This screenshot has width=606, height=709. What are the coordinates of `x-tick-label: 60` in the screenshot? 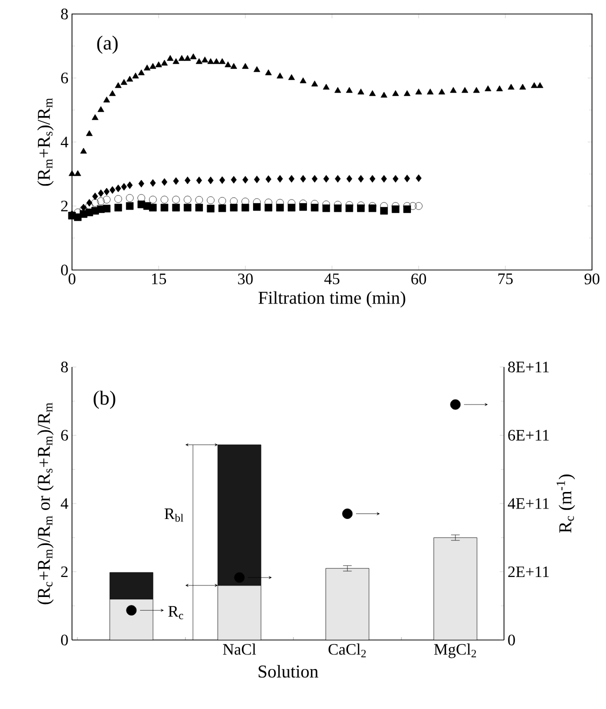 It's located at (418, 279).